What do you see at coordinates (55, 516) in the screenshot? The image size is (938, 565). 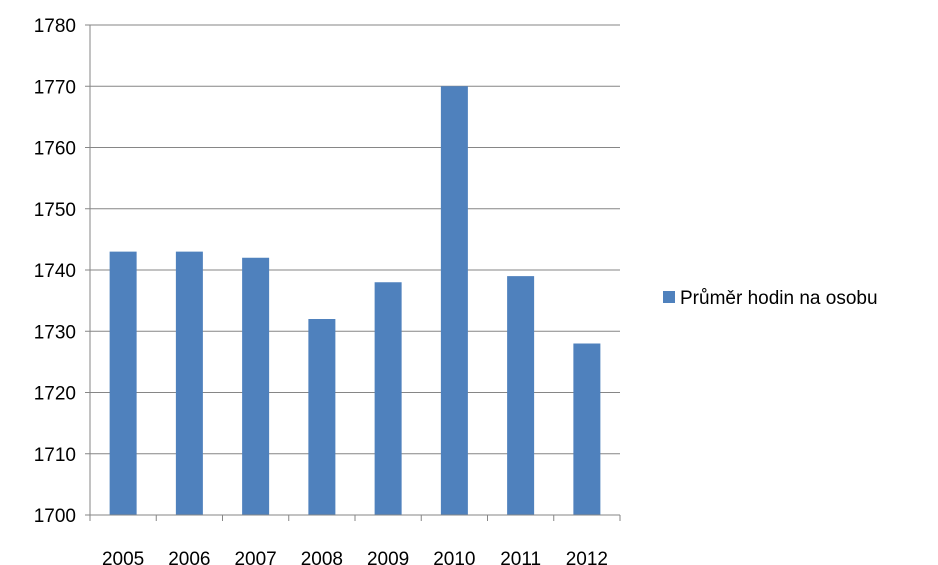 I see `y-tick-label: 1700` at bounding box center [55, 516].